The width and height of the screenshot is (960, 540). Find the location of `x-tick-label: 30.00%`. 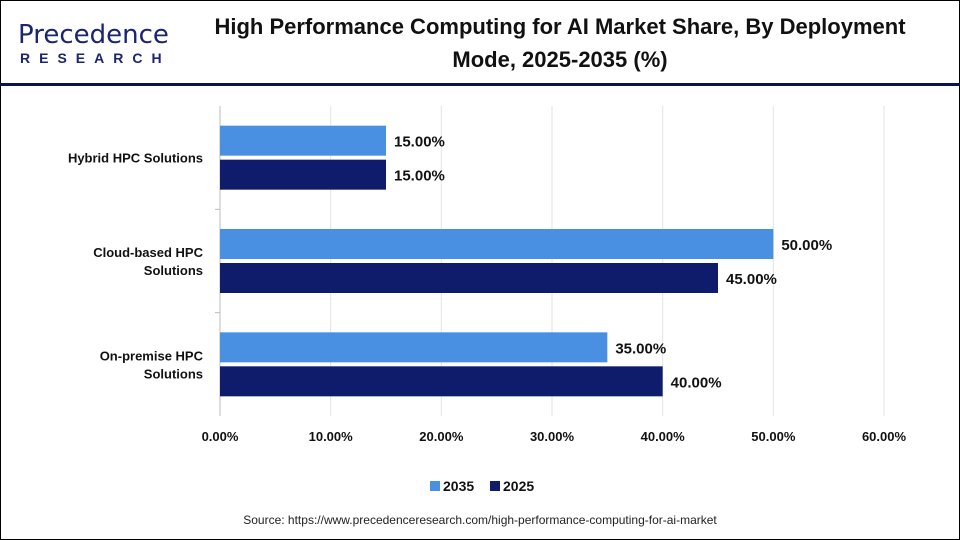

x-tick-label: 30.00% is located at coordinates (552, 436).